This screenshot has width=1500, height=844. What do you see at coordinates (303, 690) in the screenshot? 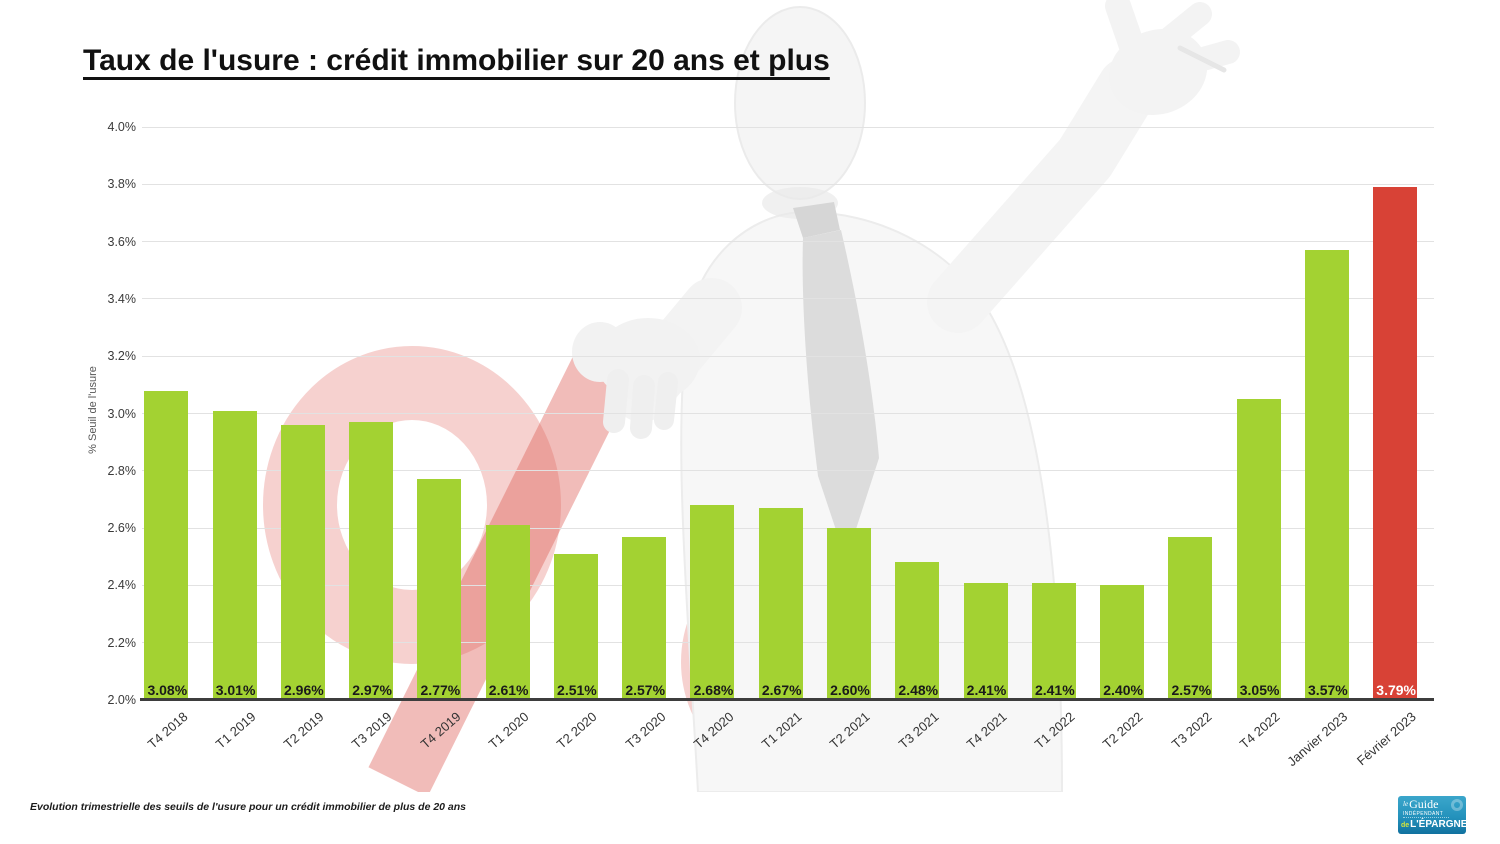
I see `bar-value-label: 2.96%` at bounding box center [303, 690].